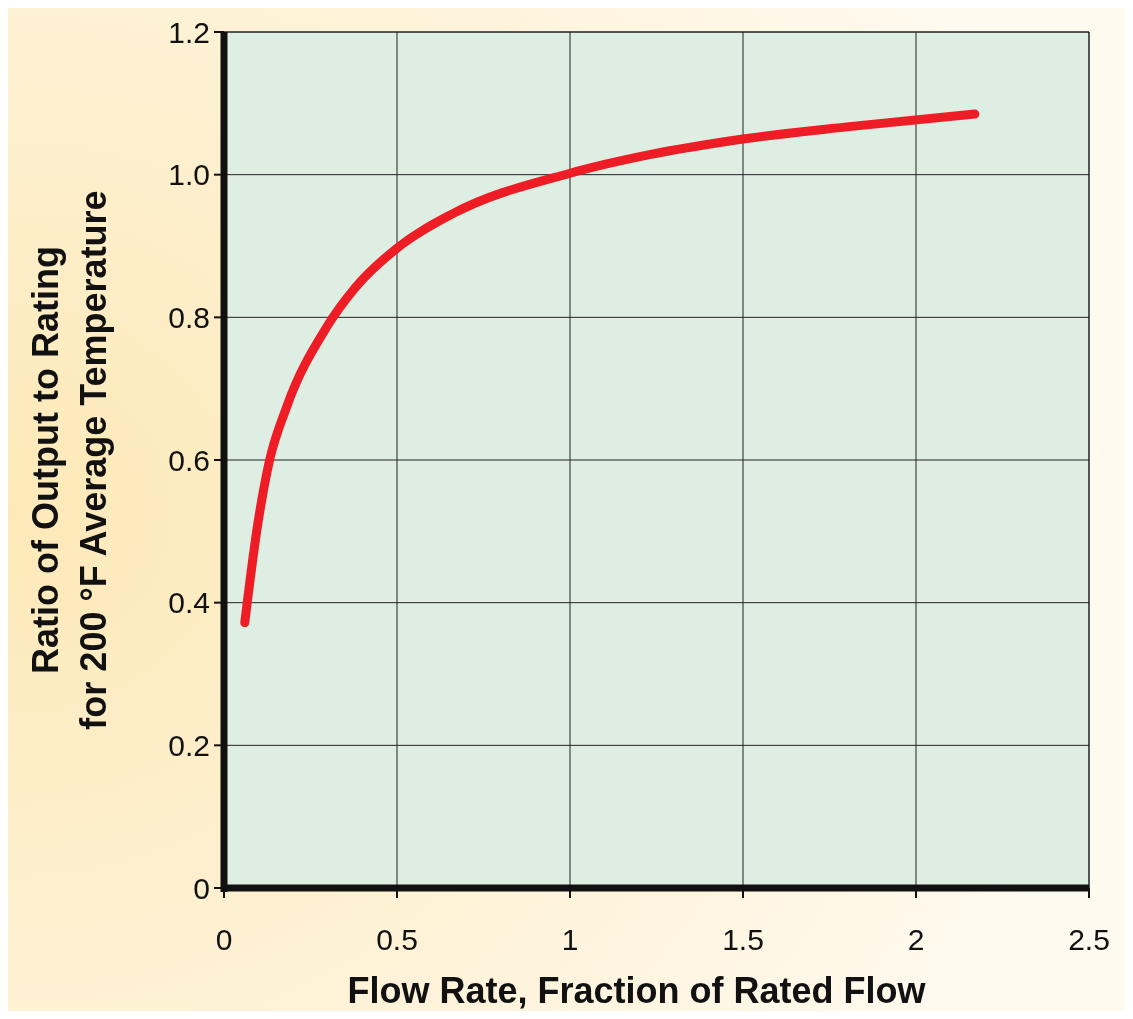 Image resolution: width=1133 pixels, height=1019 pixels. What do you see at coordinates (201, 888) in the screenshot?
I see `y-tick-label: 0` at bounding box center [201, 888].